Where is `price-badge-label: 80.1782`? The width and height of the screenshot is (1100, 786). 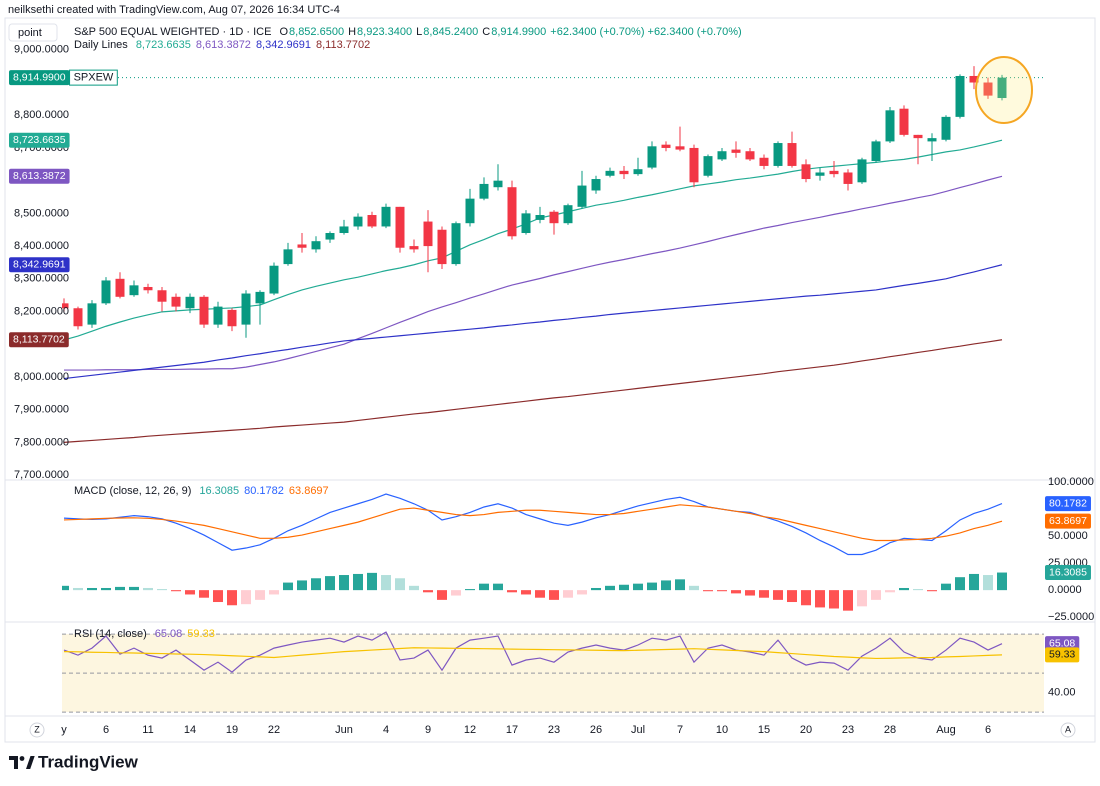 price-badge-label: 80.1782 is located at coordinates (1068, 503).